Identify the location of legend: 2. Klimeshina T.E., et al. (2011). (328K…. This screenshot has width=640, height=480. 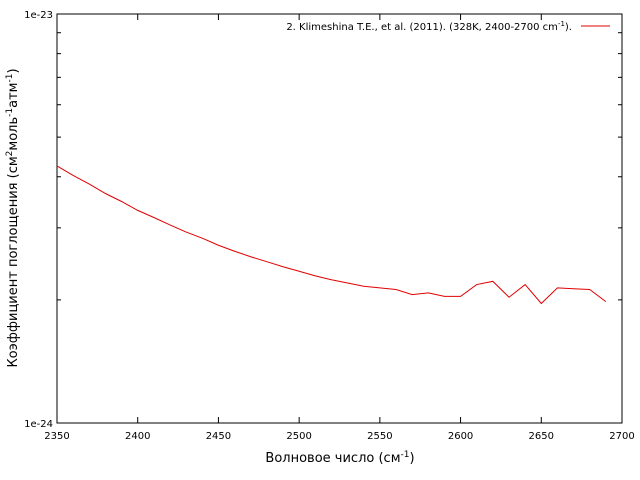
(448, 26).